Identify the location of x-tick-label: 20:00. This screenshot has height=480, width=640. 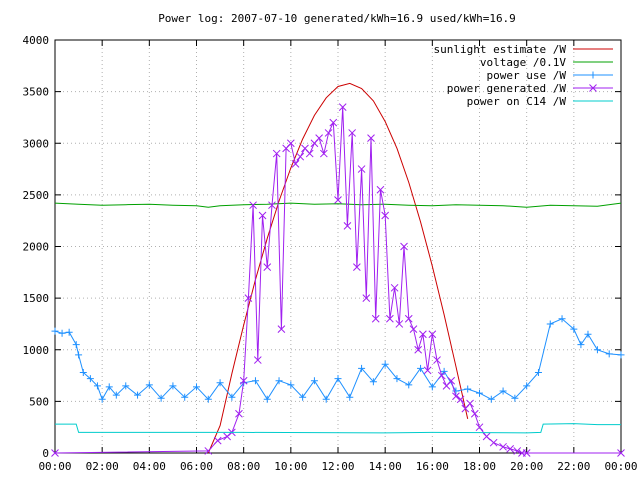
(526, 466).